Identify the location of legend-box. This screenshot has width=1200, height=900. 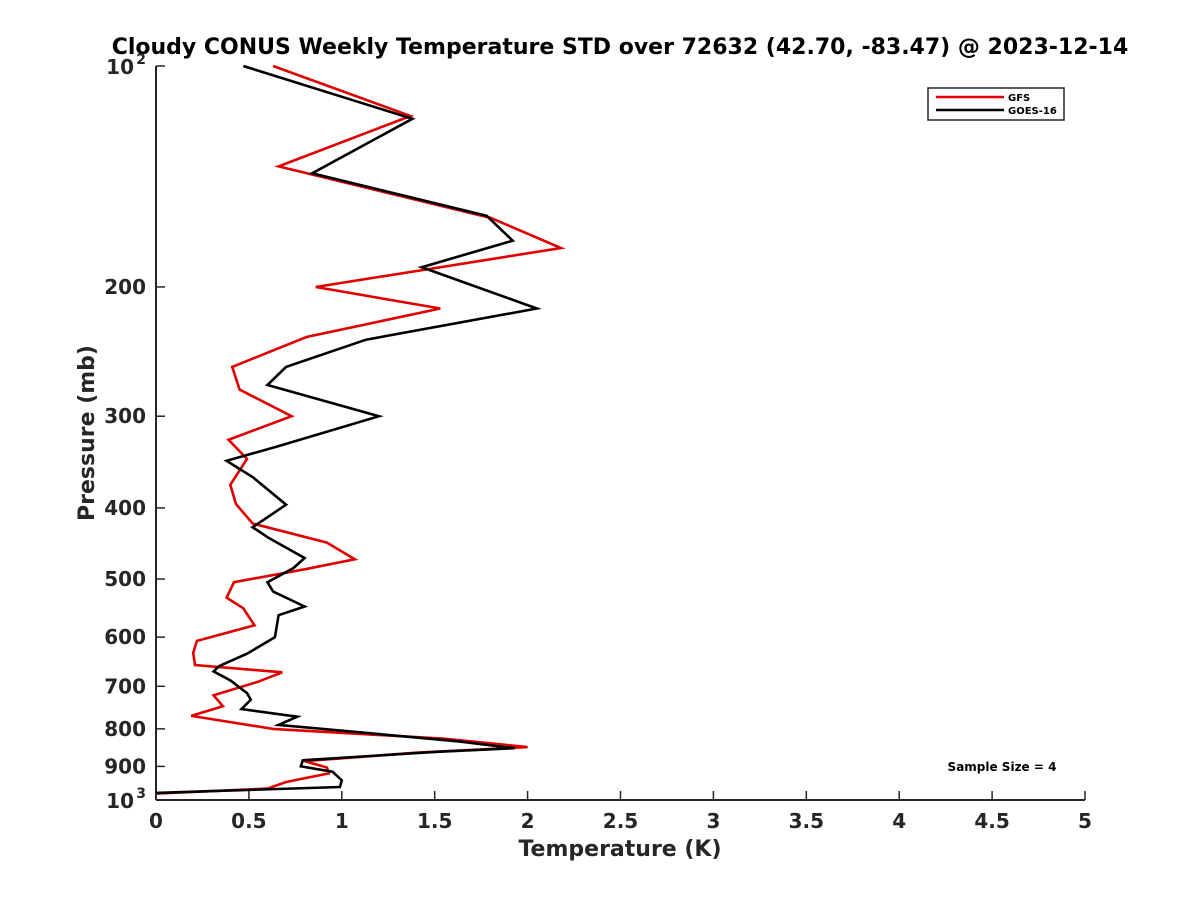
(996, 104).